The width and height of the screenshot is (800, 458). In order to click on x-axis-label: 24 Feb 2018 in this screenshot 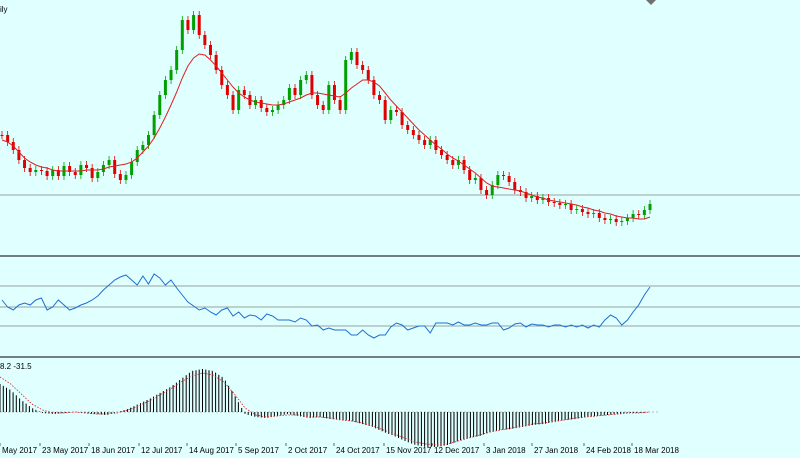, I will do `click(608, 450)`.